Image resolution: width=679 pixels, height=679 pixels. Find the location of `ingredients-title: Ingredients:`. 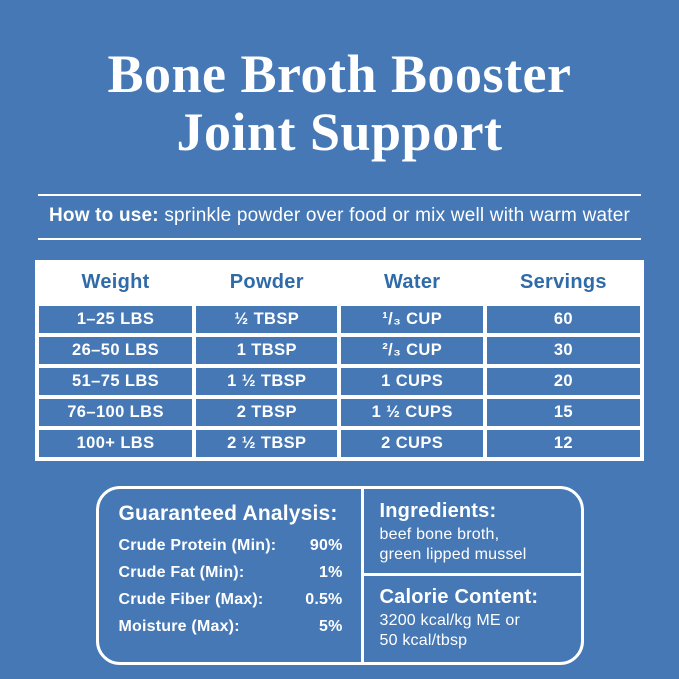

ingredients-title: Ingredients: is located at coordinates (438, 510).